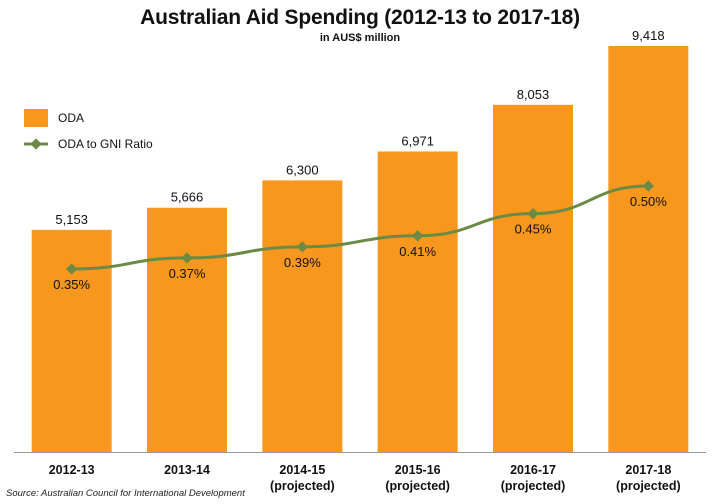  I want to click on ratio-value-label: 0.35%, so click(71, 284).